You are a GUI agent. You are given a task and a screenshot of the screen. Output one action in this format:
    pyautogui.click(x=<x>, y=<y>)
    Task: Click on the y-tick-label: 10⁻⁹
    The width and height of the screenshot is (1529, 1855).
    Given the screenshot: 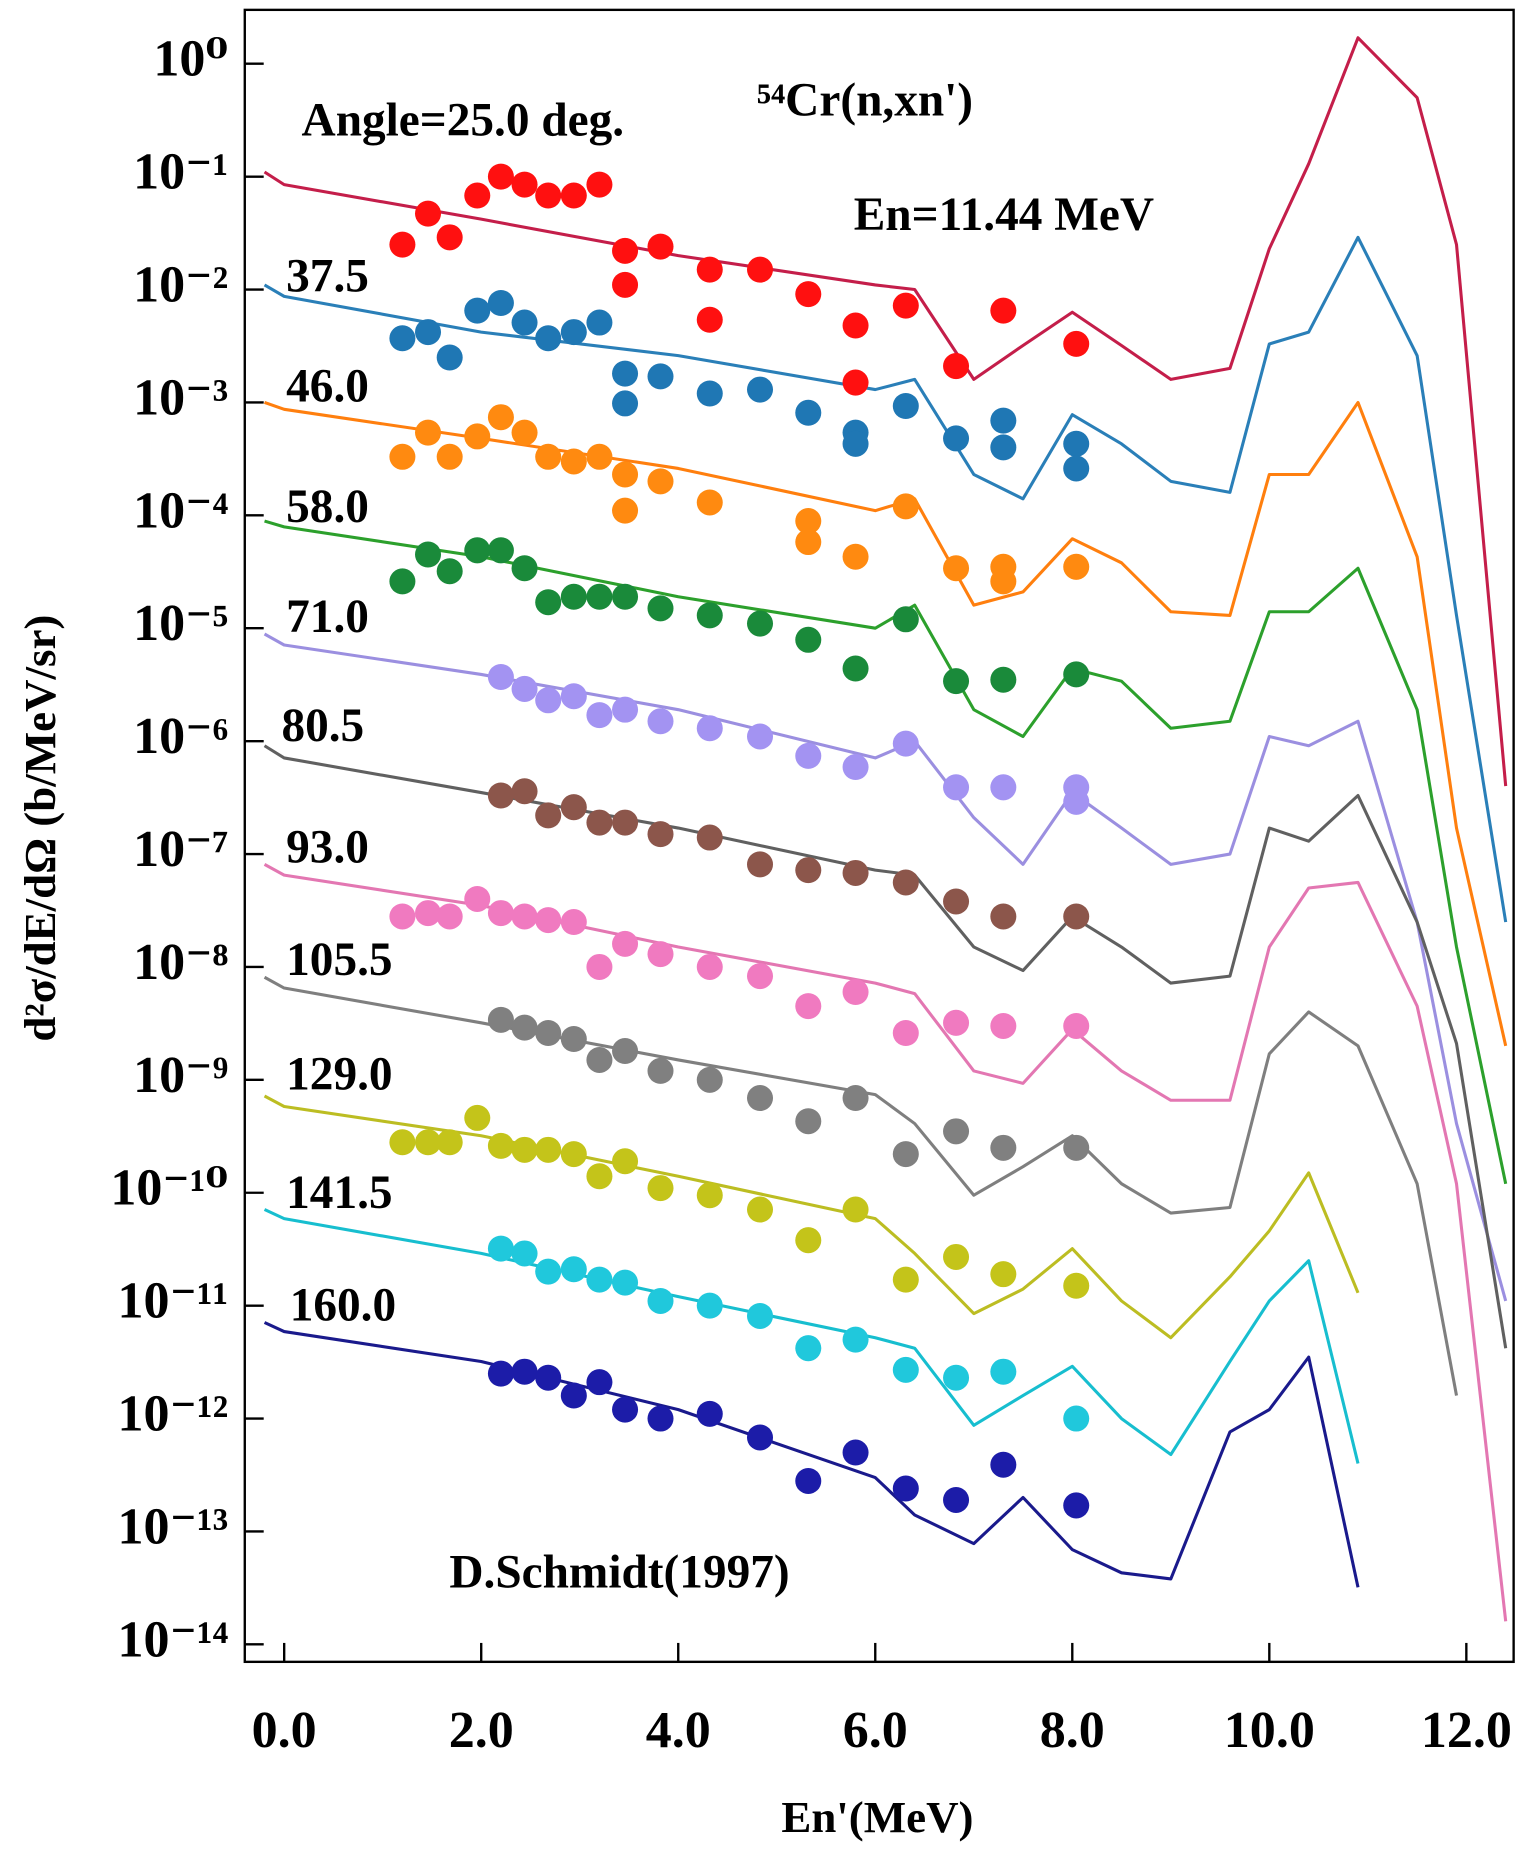 What is the action you would take?
    pyautogui.click(x=180, y=1075)
    